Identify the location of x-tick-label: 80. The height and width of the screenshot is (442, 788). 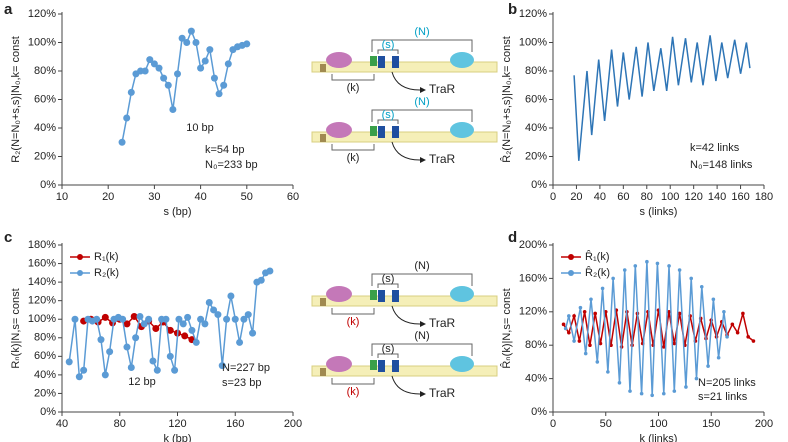
(647, 197).